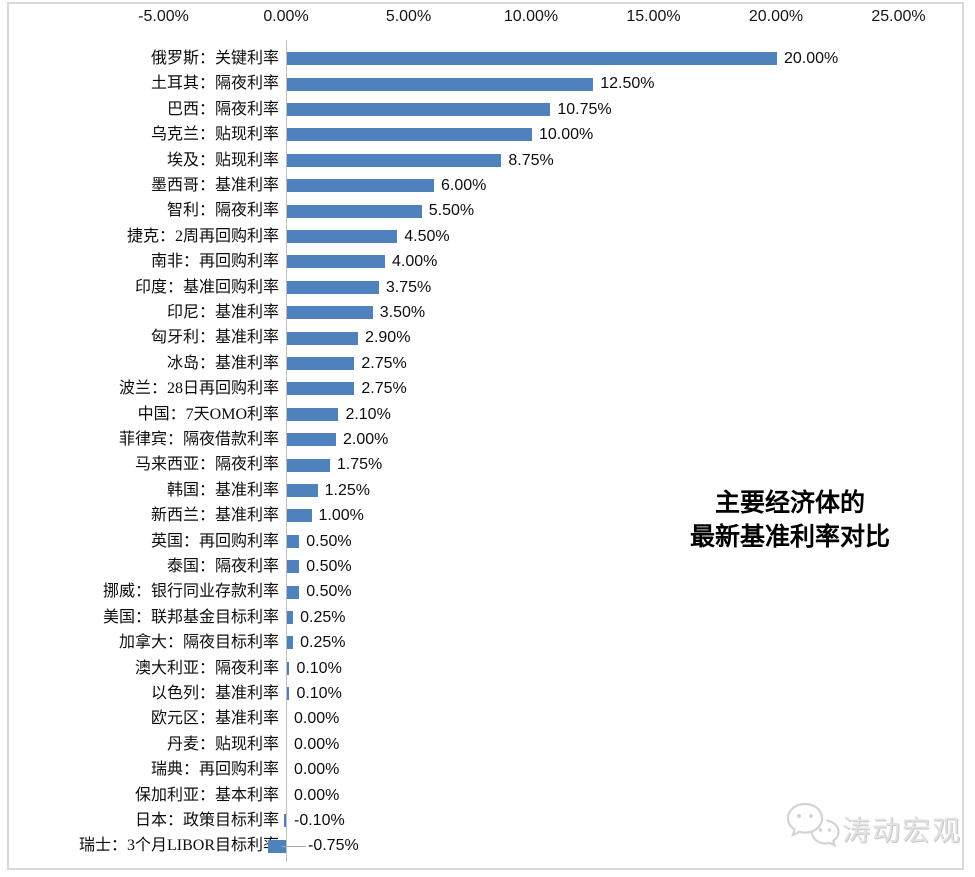 This screenshot has width=975, height=877. I want to click on chart-row: 挪威：银行同业存款利率 0.50%, so click(487, 591).